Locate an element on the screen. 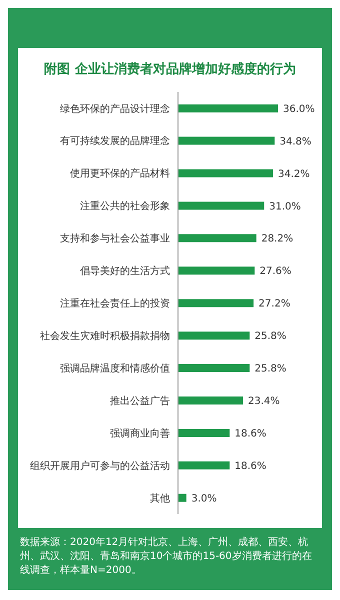 This screenshot has width=340, height=600. y-tick-label: 使用更环保的产品材料 is located at coordinates (120, 174).